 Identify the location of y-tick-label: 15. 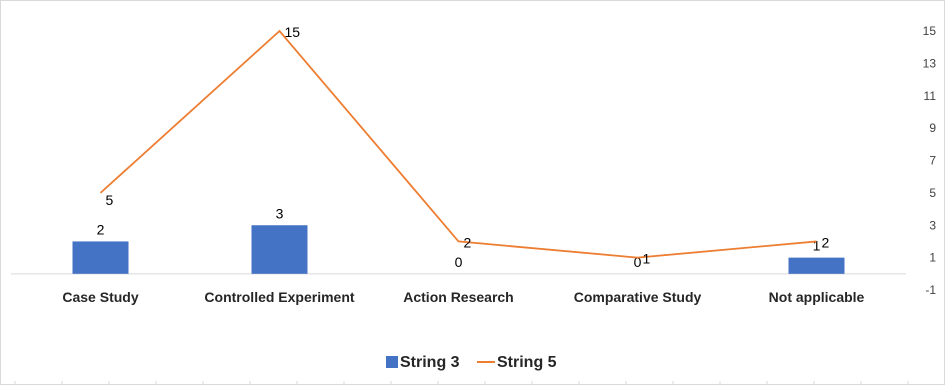
(930, 31).